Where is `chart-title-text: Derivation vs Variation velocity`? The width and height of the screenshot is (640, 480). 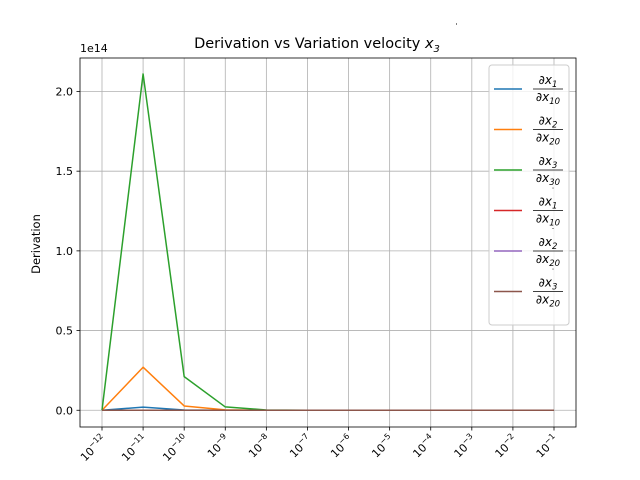 chart-title-text: Derivation vs Variation velocity is located at coordinates (309, 44).